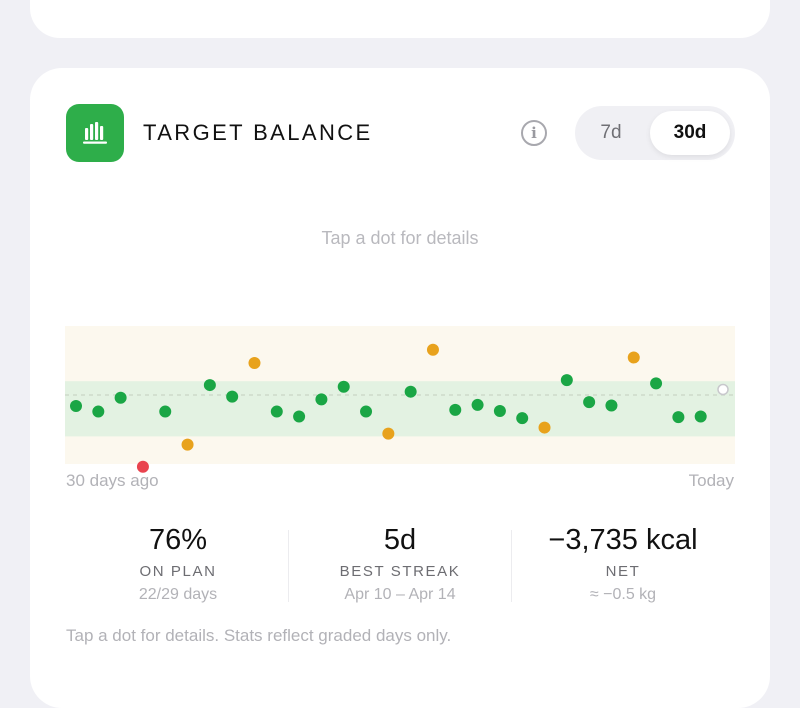 This screenshot has height=708, width=800. Describe the element at coordinates (690, 133) in the screenshot. I see `range-30d-button: 30d` at that location.